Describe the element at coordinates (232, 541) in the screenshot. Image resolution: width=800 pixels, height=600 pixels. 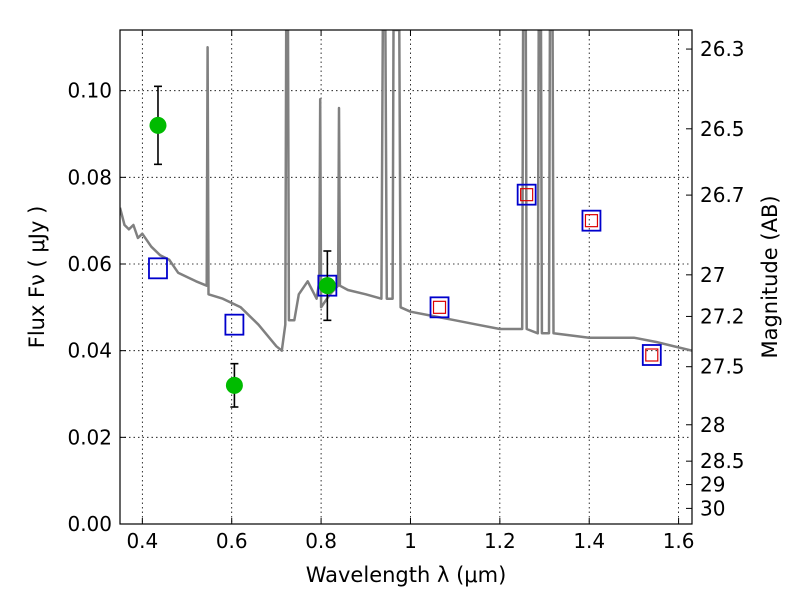
I see `x-tick-label: 0.6` at that location.